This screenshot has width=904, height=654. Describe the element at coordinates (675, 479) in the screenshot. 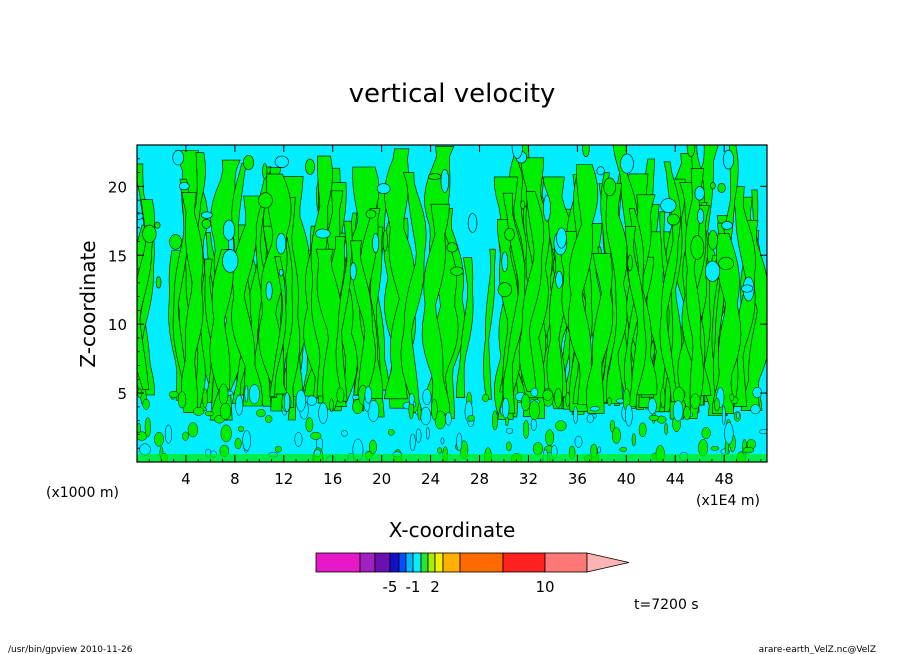

I see `x-tick-label: 44` at that location.